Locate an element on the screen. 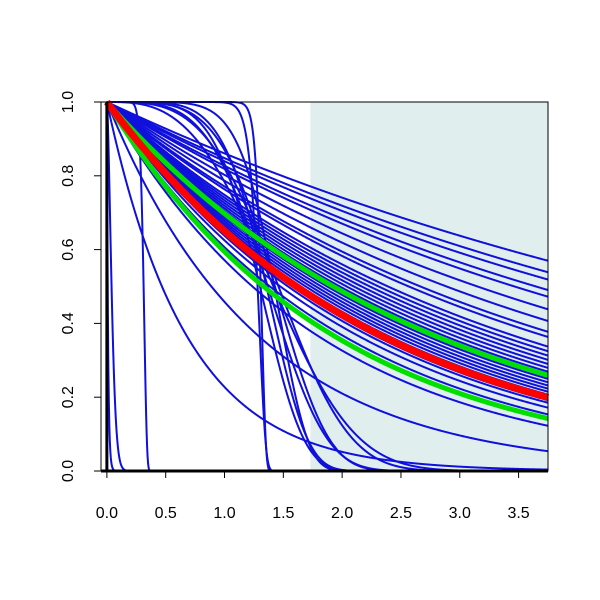 This screenshot has height=600, width=600. x-tick-label: 2.0 is located at coordinates (342, 513).